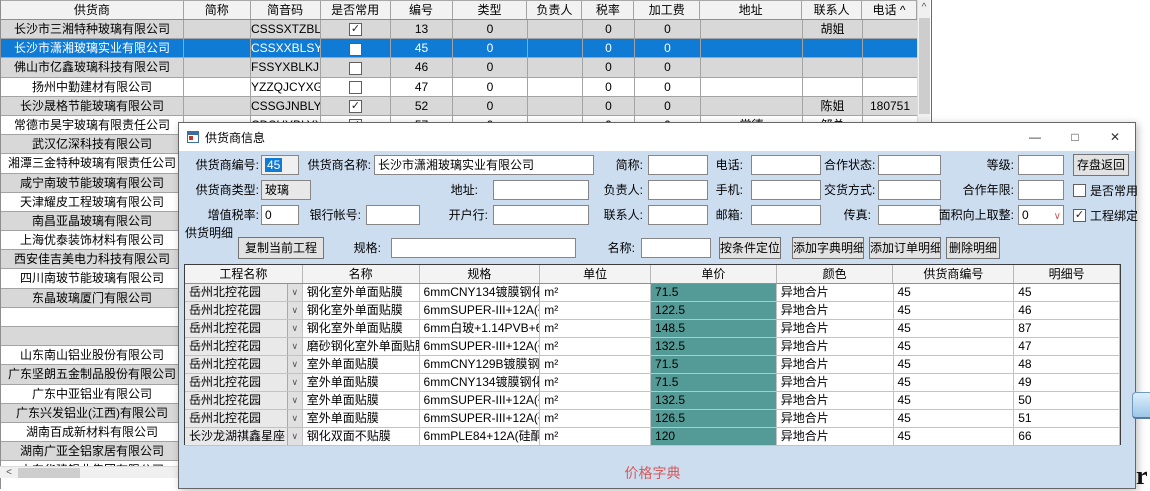  What do you see at coordinates (422, 10) in the screenshot?
I see `column-header-4: 编号` at bounding box center [422, 10].